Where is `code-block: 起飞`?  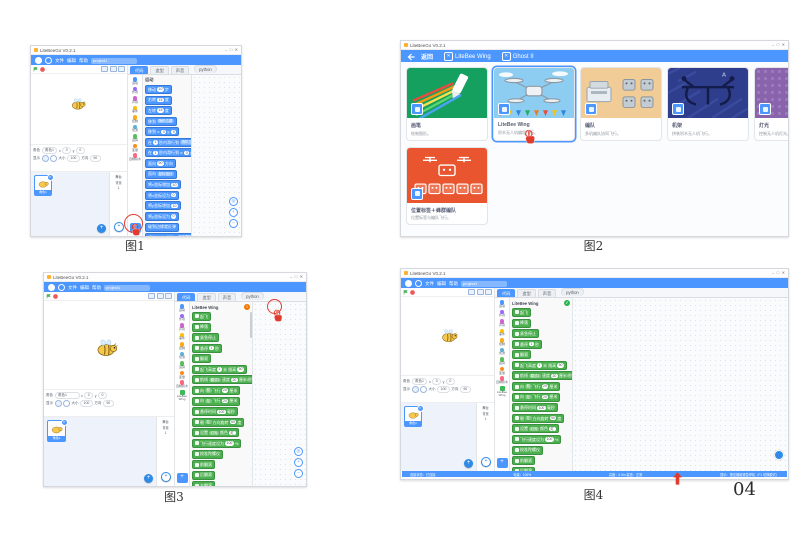 code-block: 起飞 is located at coordinates (521, 312).